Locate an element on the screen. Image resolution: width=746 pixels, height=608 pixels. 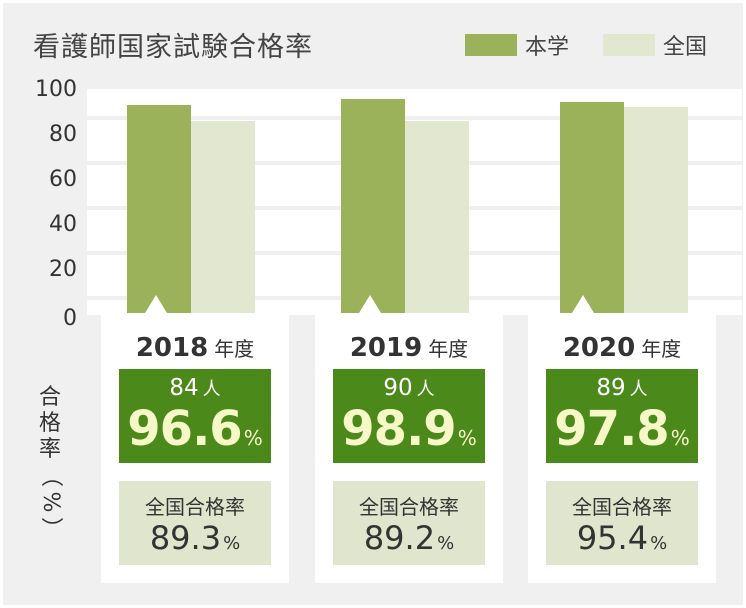
our-pass-rate: 98.9% is located at coordinates (409, 429).